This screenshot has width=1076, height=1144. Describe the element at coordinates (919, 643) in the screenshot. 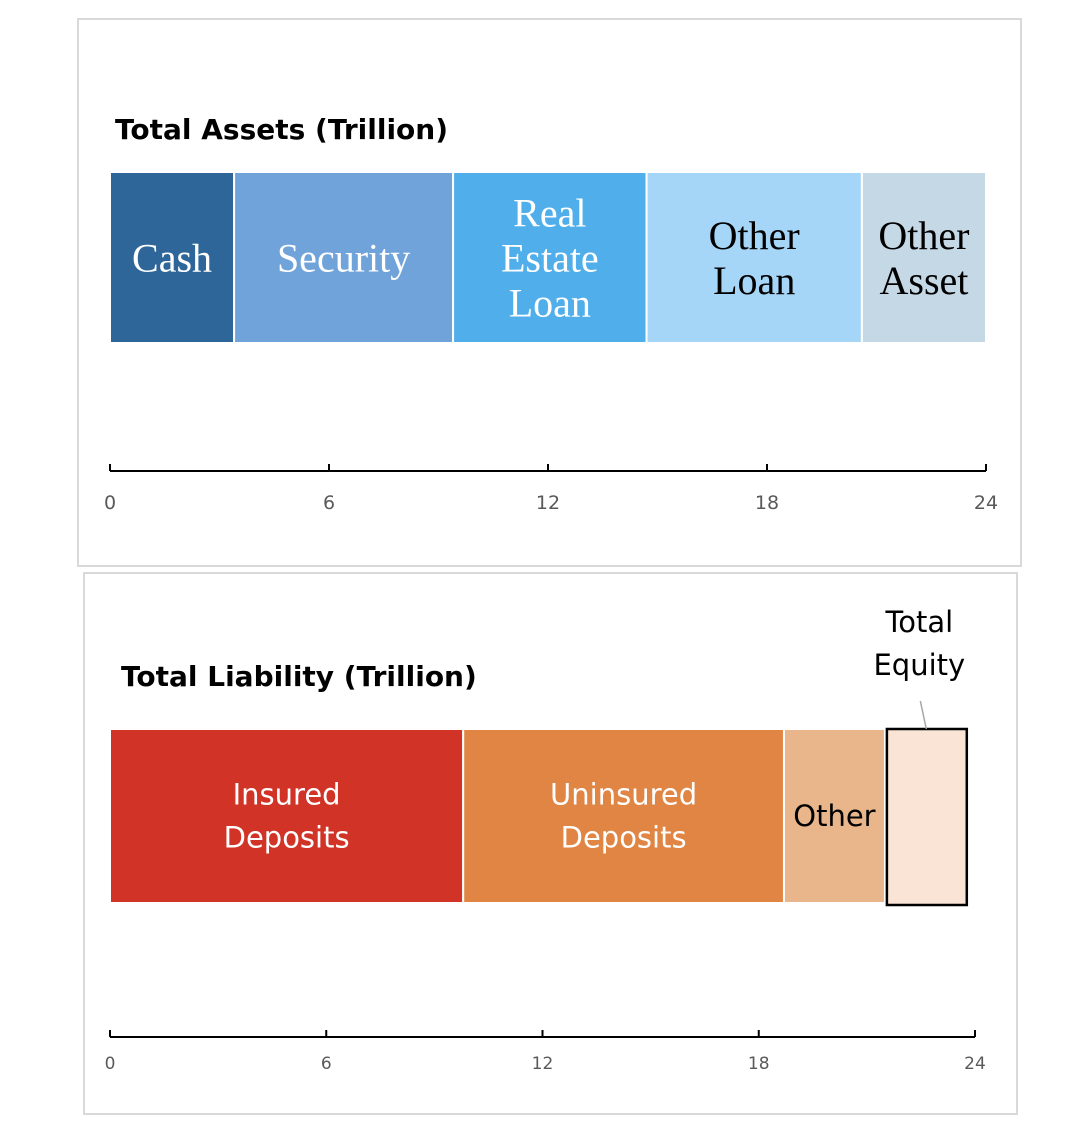

I see `liability-label-total-equity: Total Equity` at that location.